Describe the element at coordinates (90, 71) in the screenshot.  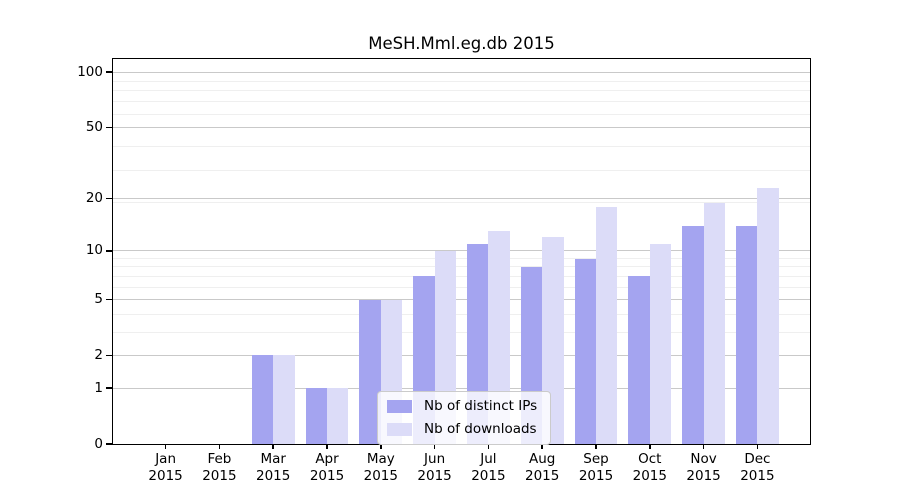
I see `y-tick-label: 100` at that location.